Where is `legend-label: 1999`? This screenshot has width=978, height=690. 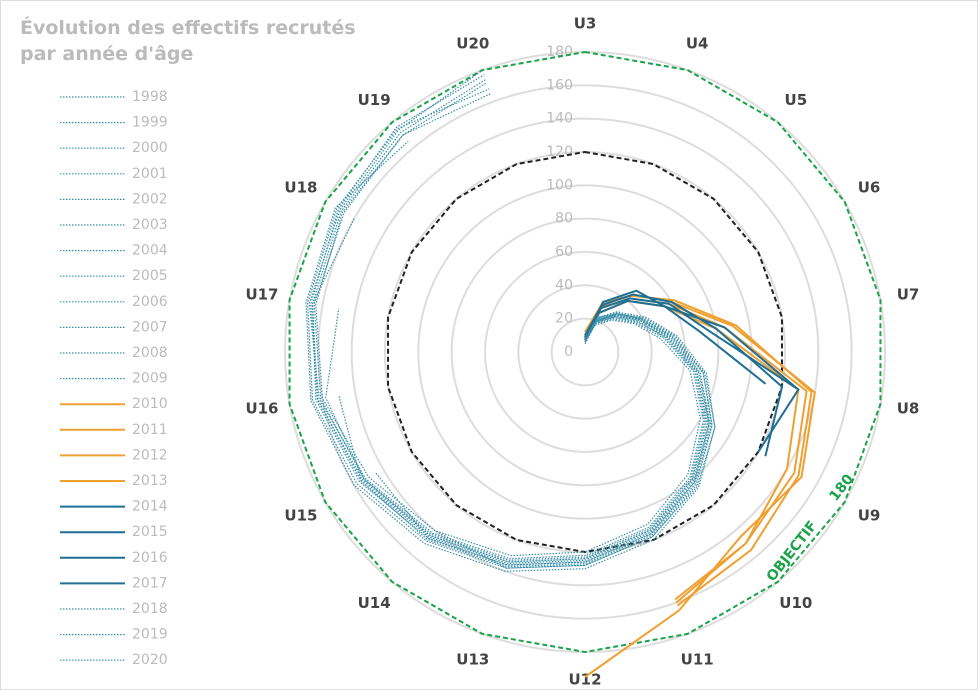
legend-label: 1999 is located at coordinates (150, 123).